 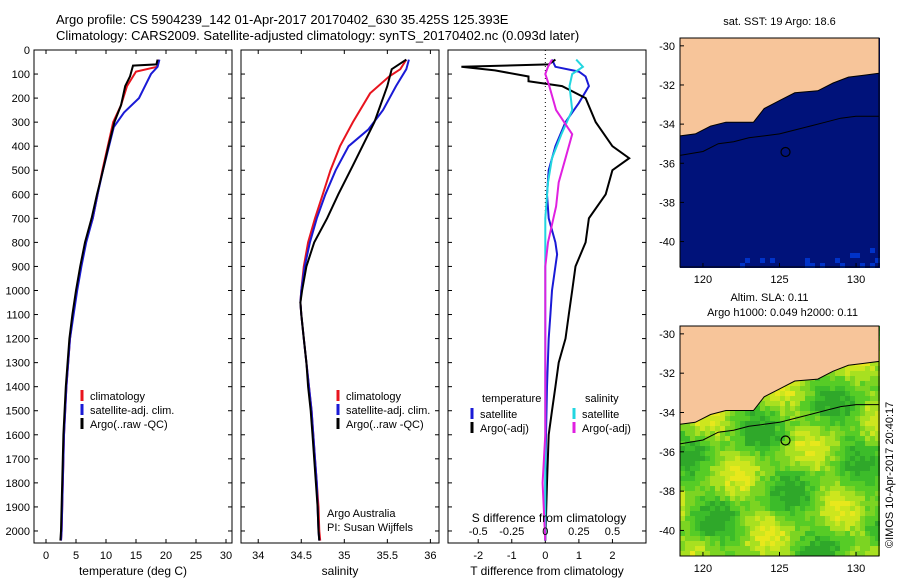 I want to click on legend-label: climatology, so click(x=118, y=397).